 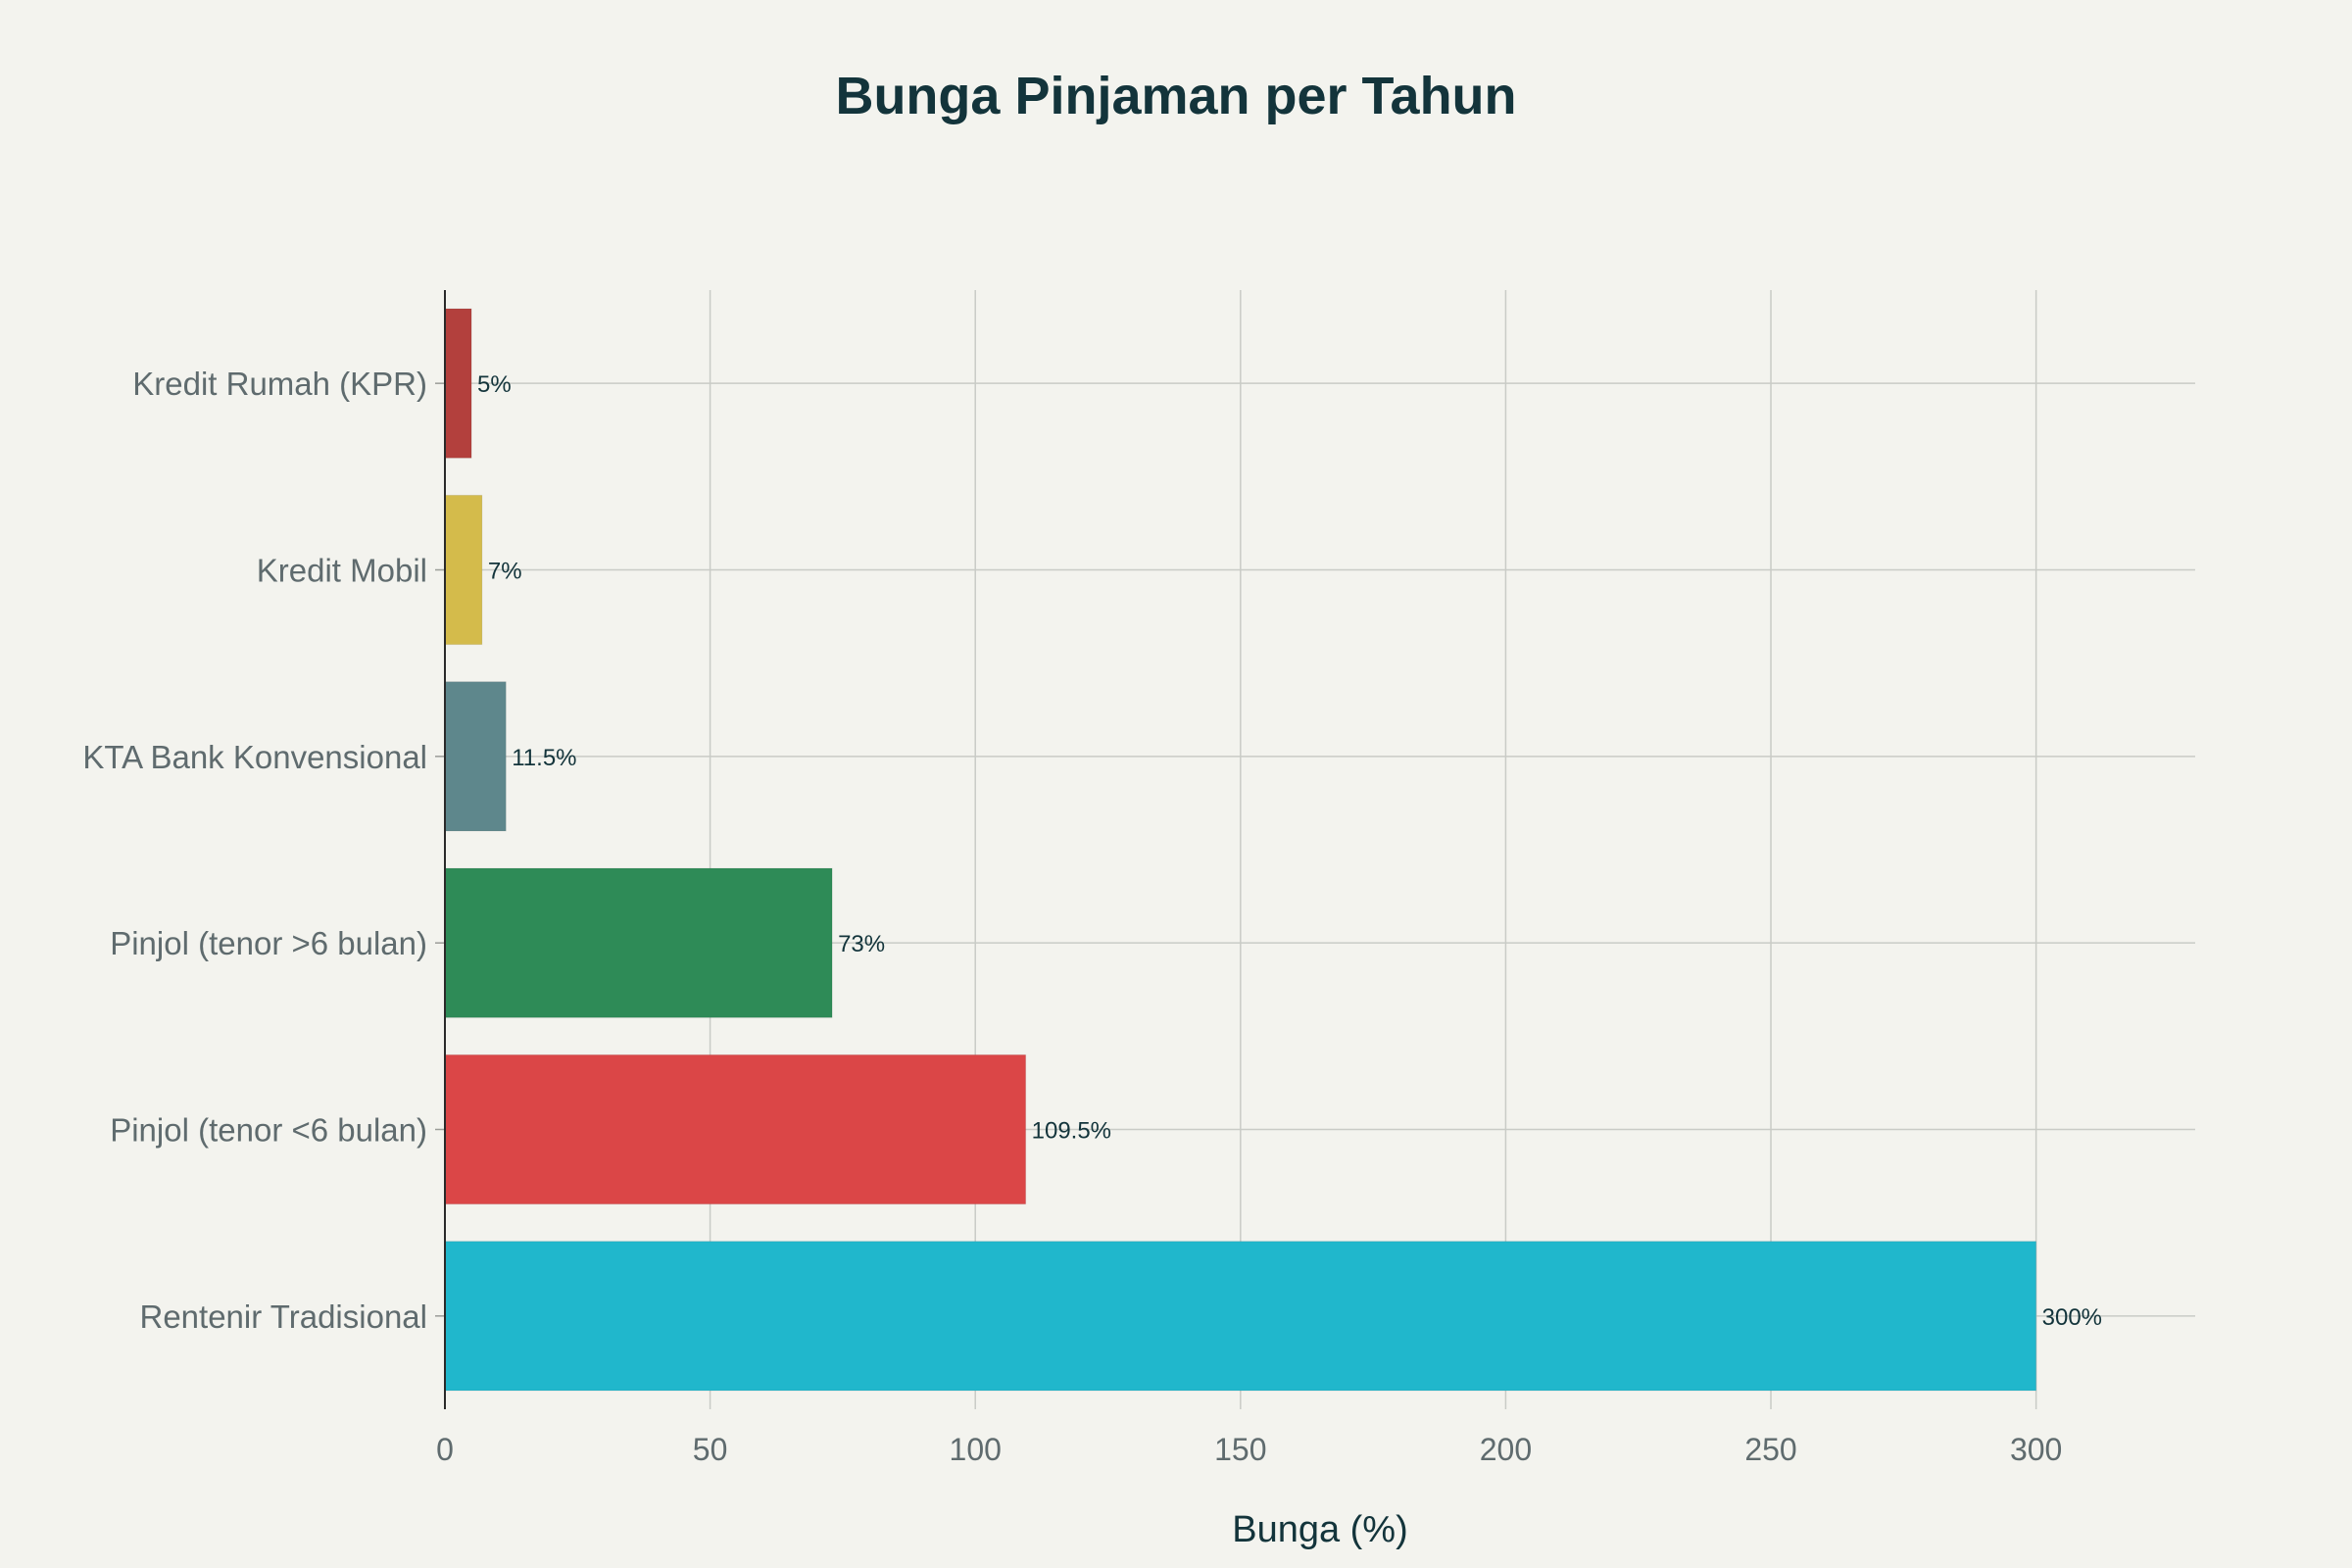 I want to click on x-axis-title: Bunga (%), so click(x=1320, y=1529).